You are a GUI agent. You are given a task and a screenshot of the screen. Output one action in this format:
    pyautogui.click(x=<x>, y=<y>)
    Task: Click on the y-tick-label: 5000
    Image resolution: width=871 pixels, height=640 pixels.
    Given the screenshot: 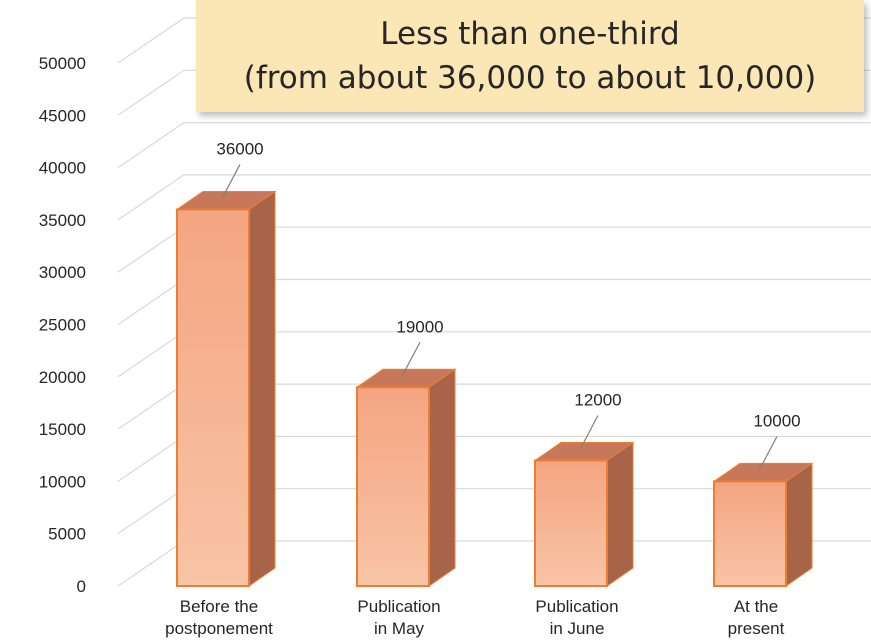 What is the action you would take?
    pyautogui.click(x=67, y=534)
    